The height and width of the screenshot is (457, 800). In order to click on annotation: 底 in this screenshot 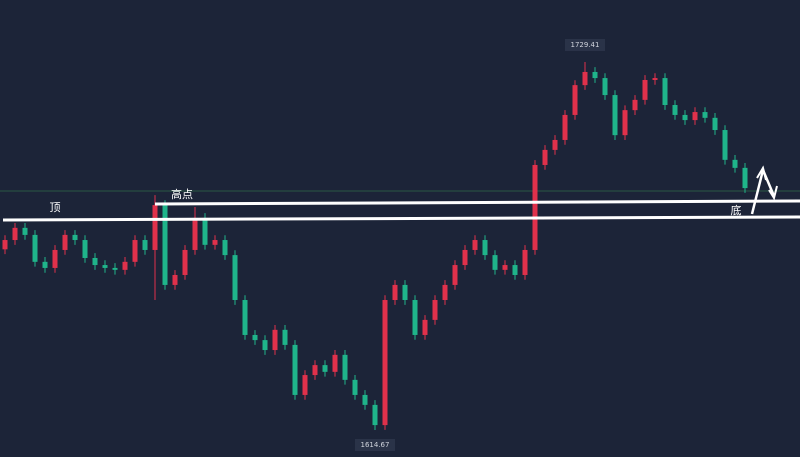, I will do `click(736, 210)`.